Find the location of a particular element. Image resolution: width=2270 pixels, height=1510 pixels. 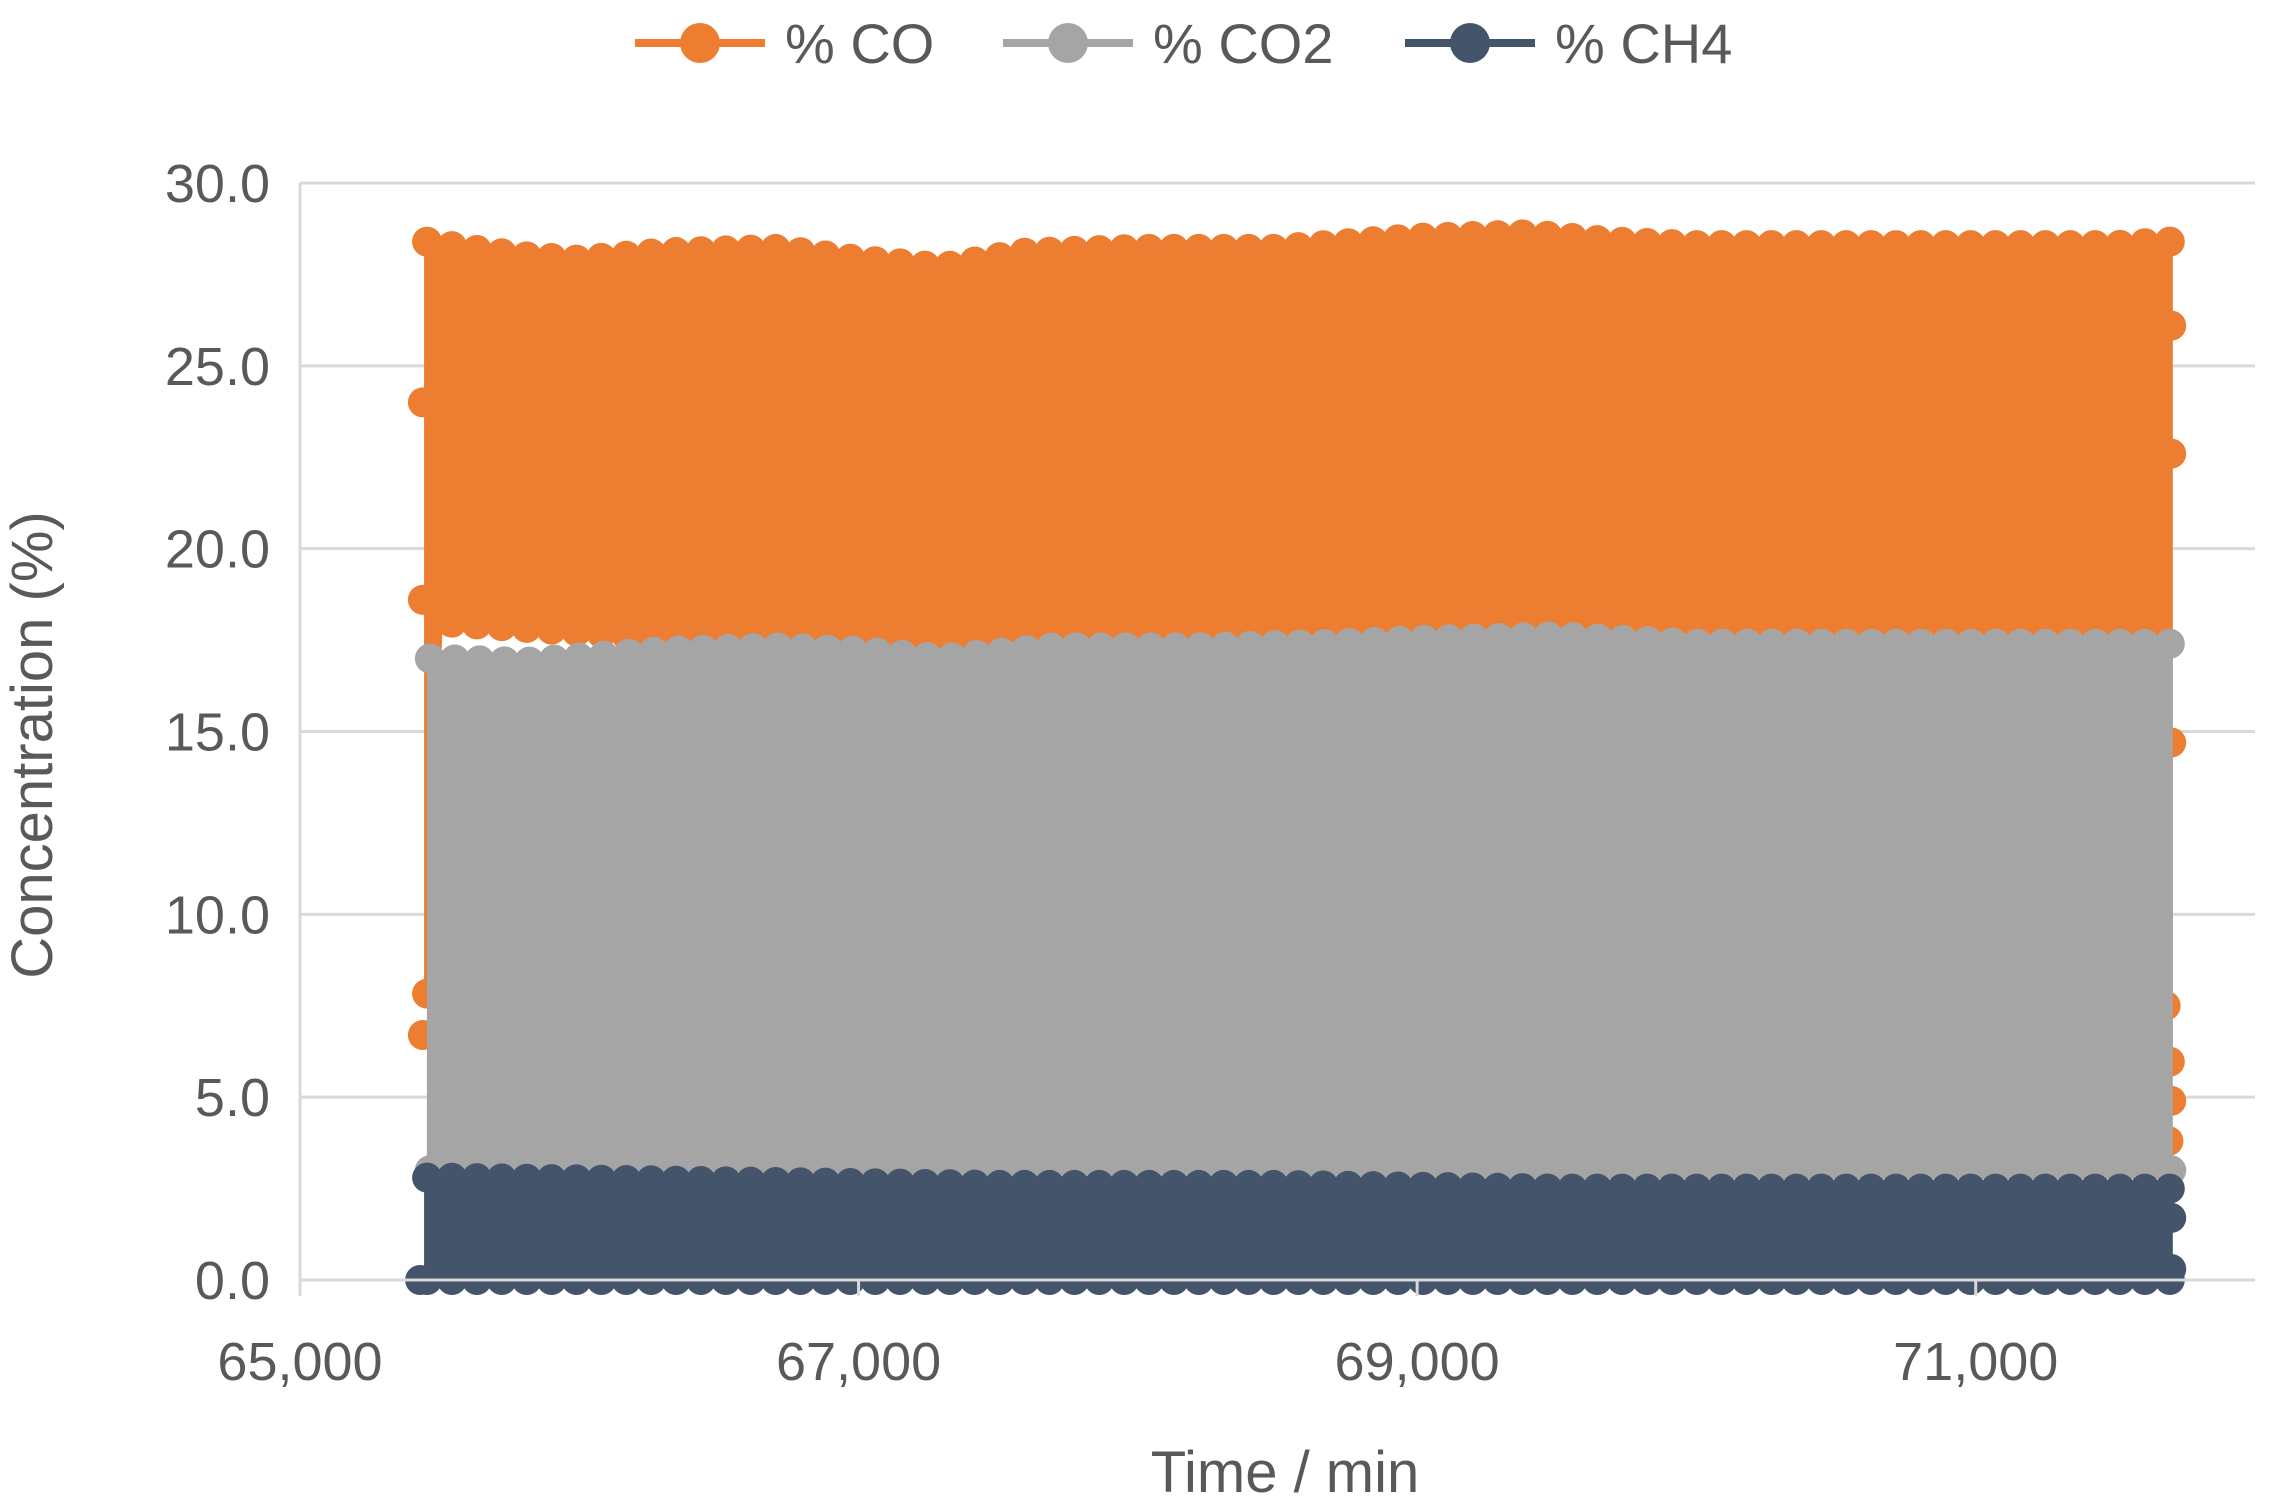

x-tick-label: 71,000 is located at coordinates (1975, 1362).